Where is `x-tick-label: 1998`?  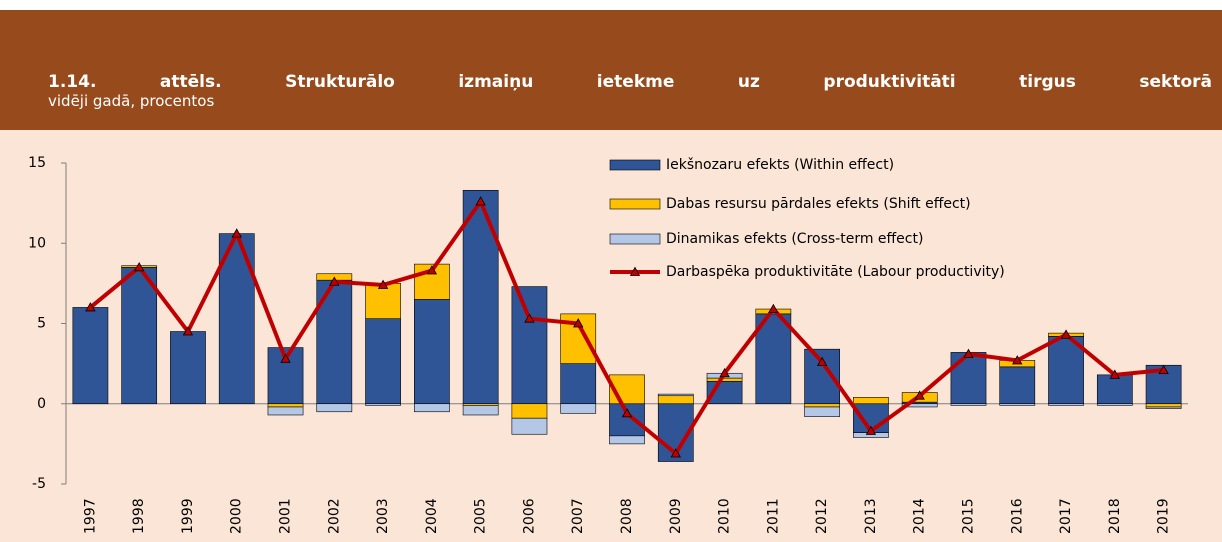 x-tick-label: 1998 is located at coordinates (139, 516).